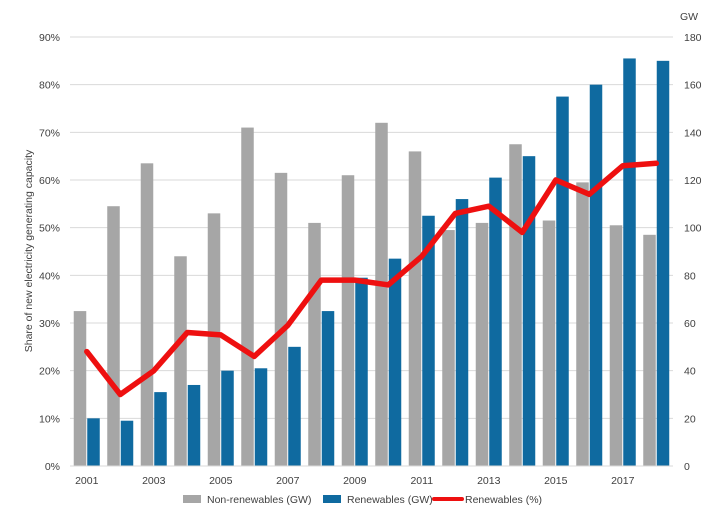 The height and width of the screenshot is (513, 712). Describe the element at coordinates (690, 419) in the screenshot. I see `y-right-tick-label: 20` at that location.